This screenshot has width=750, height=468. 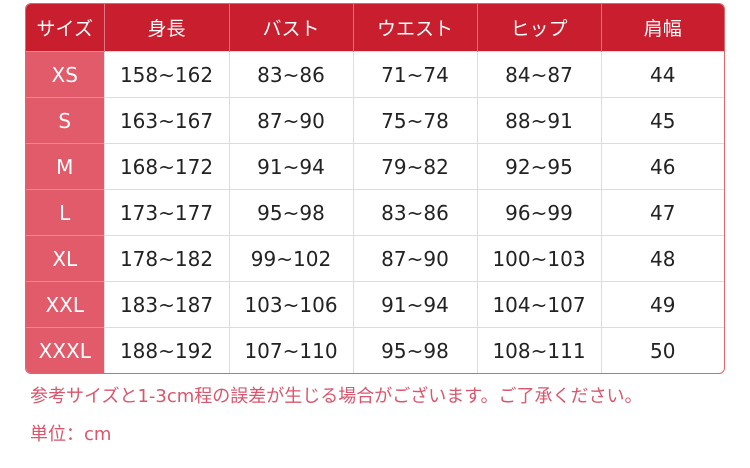 I want to click on table-cell: 79~82, so click(x=414, y=166).